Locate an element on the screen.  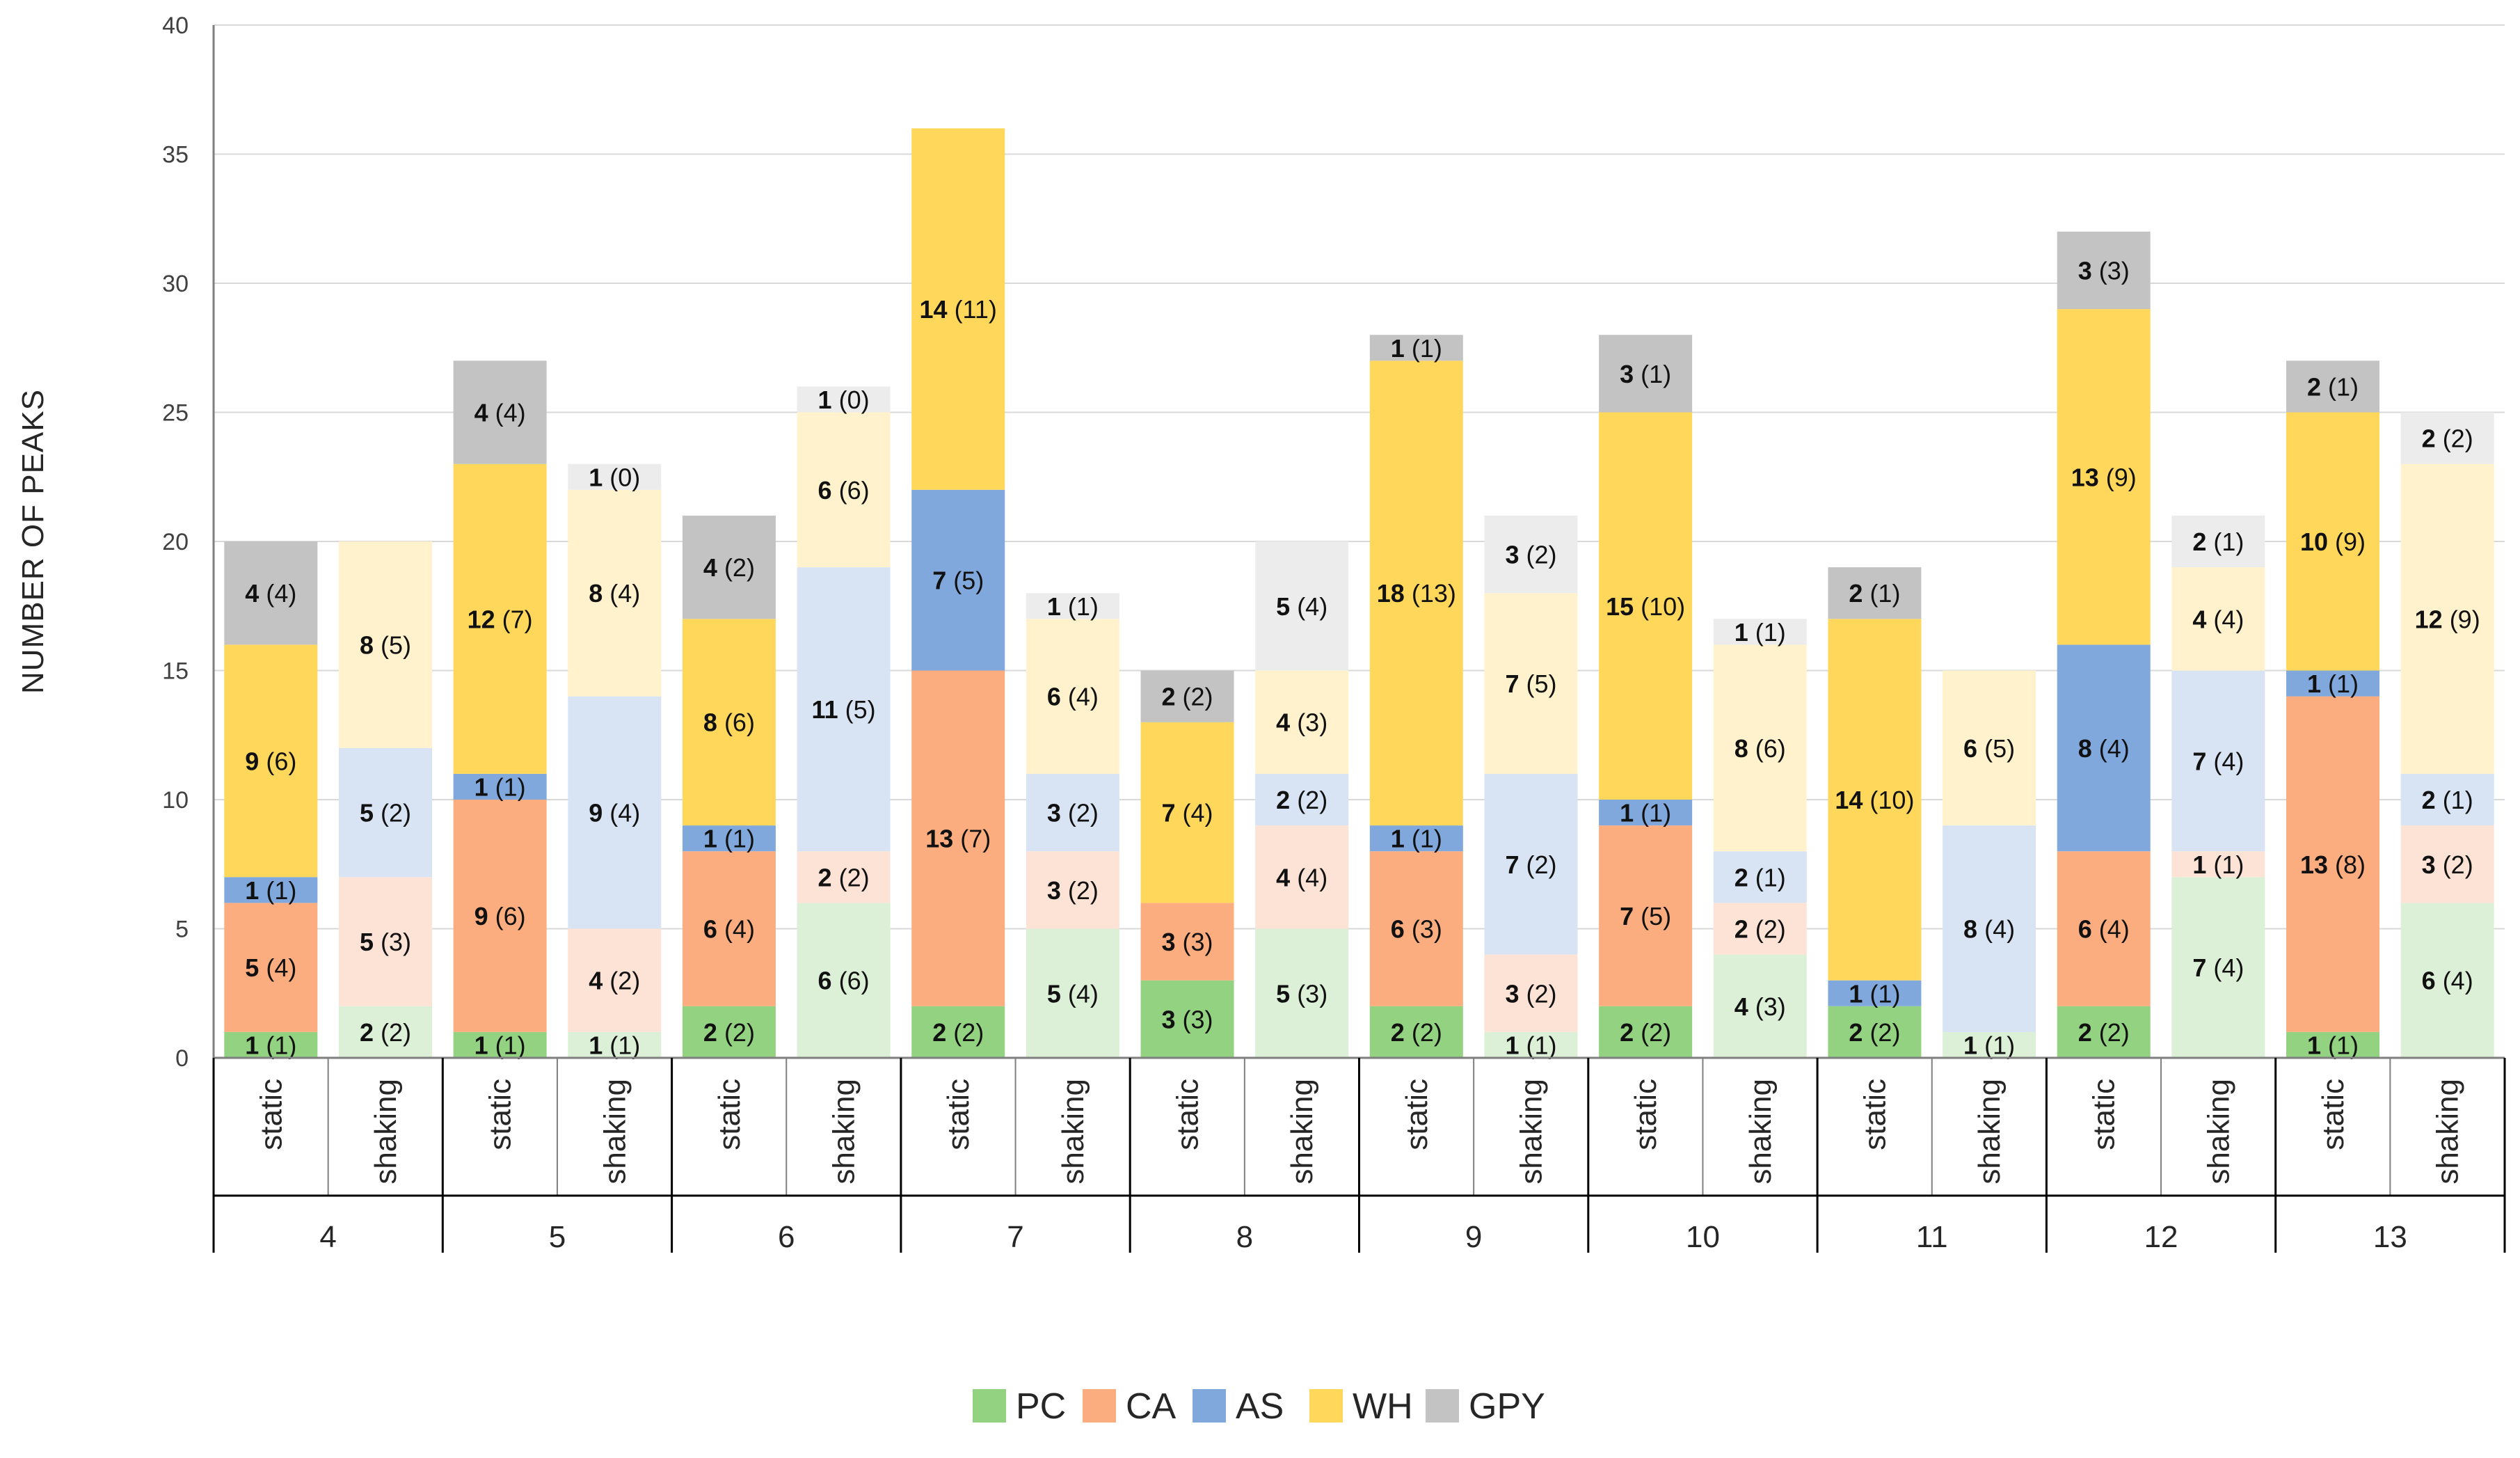
group-label: 13 is located at coordinates (2390, 1237).